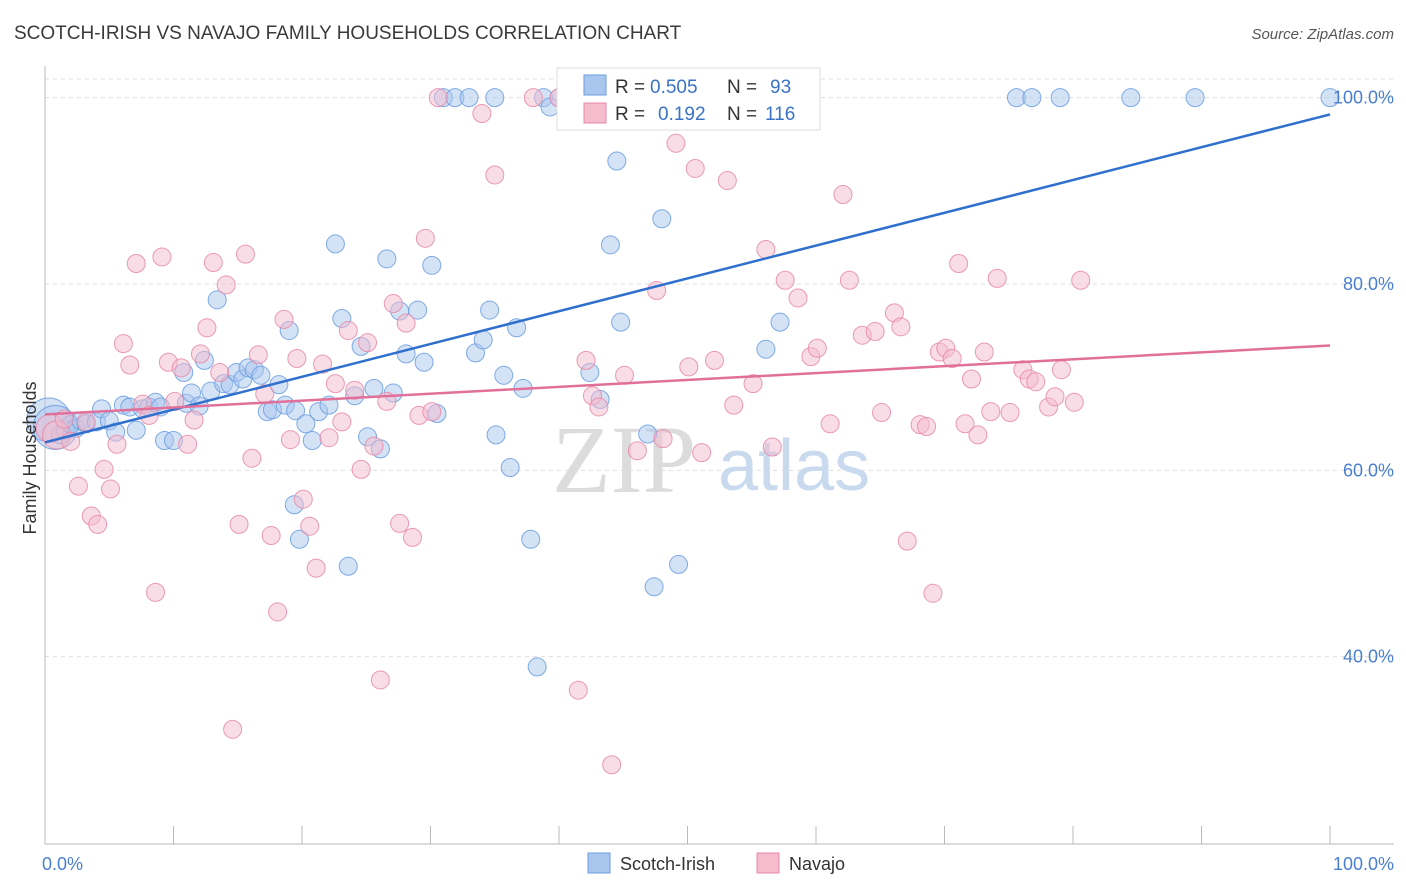 The image size is (1406, 892). I want to click on y-tick-label-3: 100.0%, so click(1363, 98).